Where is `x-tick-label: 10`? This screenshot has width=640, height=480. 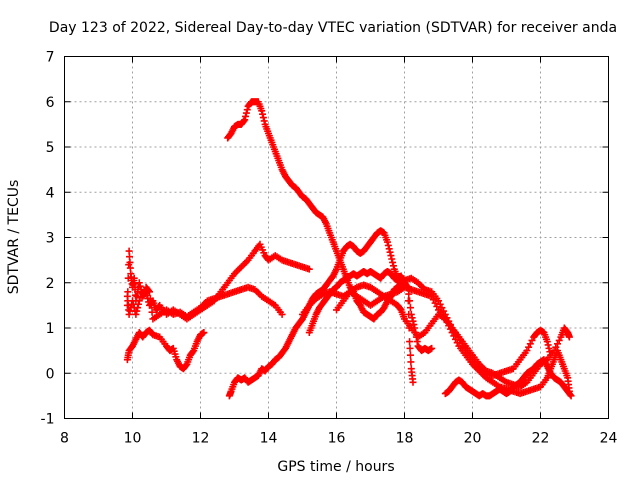
x-tick-label: 10 is located at coordinates (133, 439).